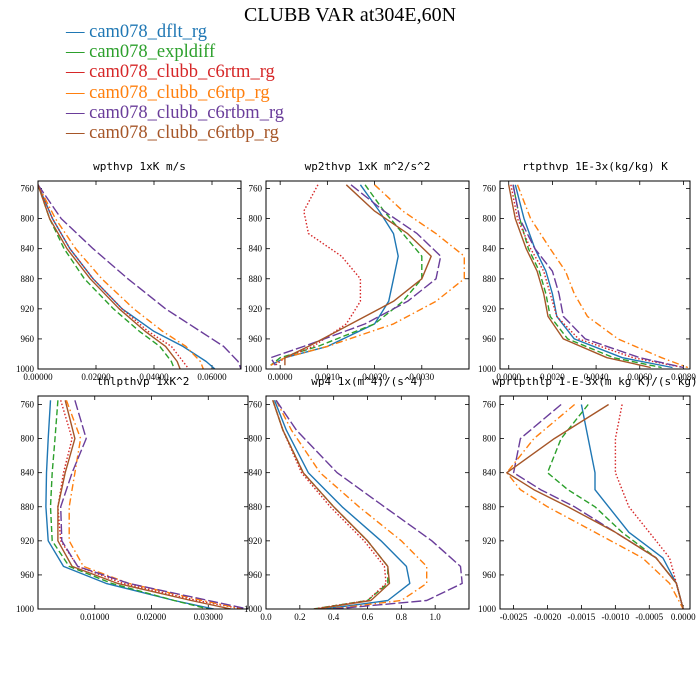  Describe the element at coordinates (148, 32) in the screenshot. I see `legend-label-1: cam078_dflt_rg` at that location.